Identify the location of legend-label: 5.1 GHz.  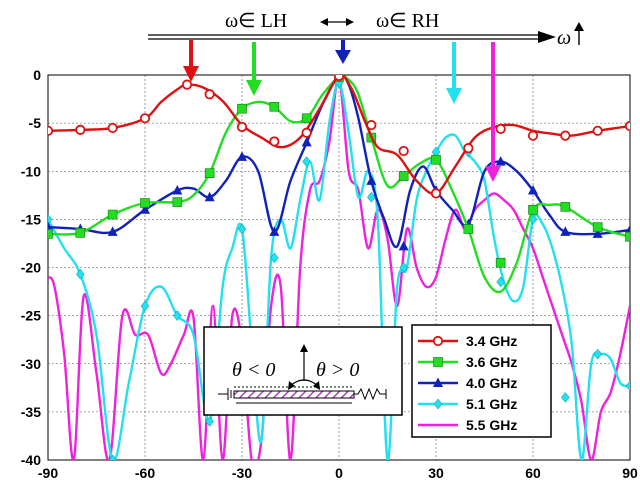
(491, 404).